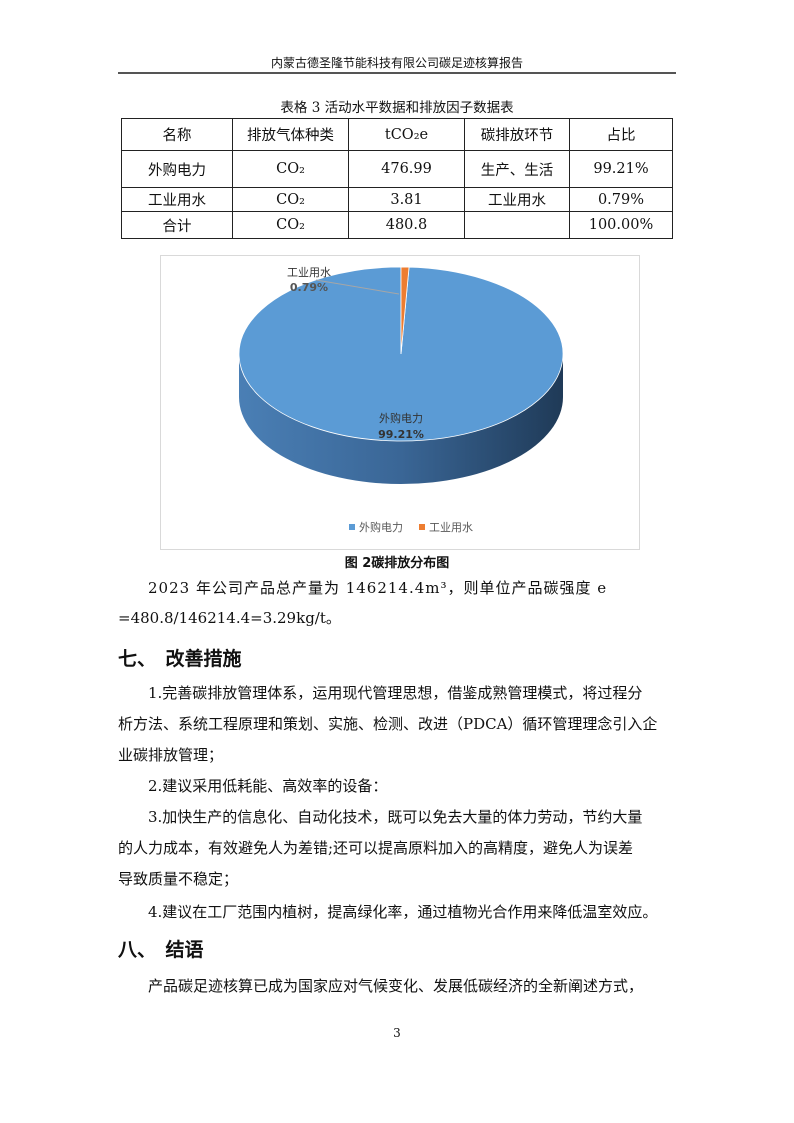 The width and height of the screenshot is (794, 1123). I want to click on paragraph: 析方法、系统工程原理和策划、实施、检测、改进（PDCA）循环管理理念引入企, so click(388, 724).